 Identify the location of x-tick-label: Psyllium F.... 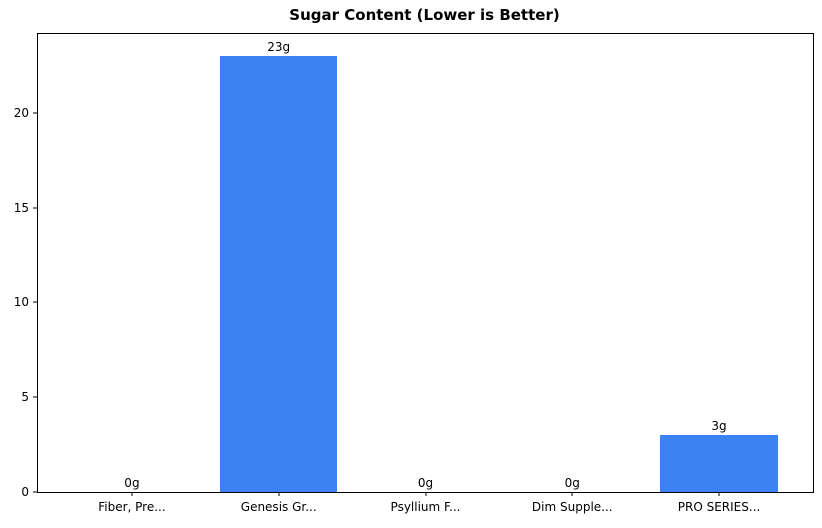
(425, 507).